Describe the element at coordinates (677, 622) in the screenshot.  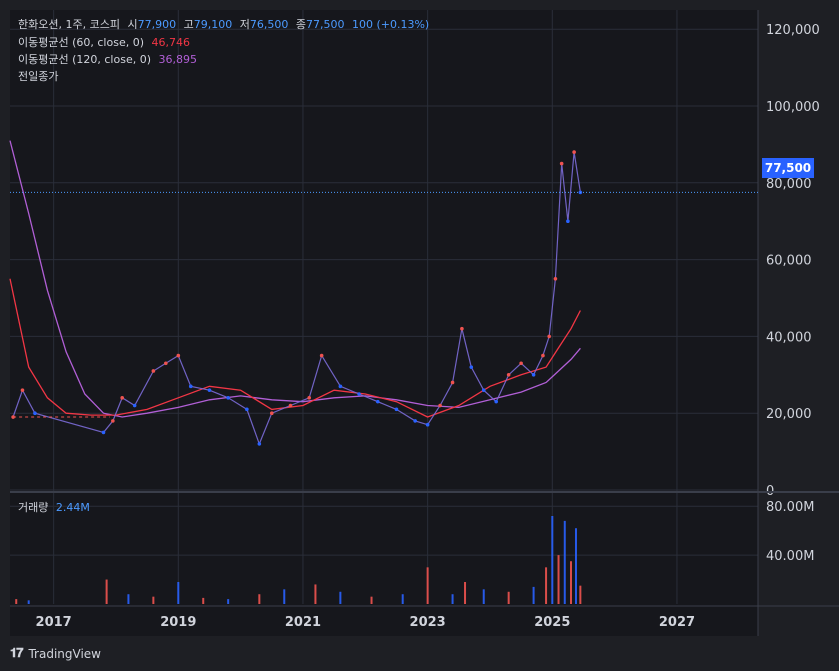
I see `x-tick-label: 2027` at that location.